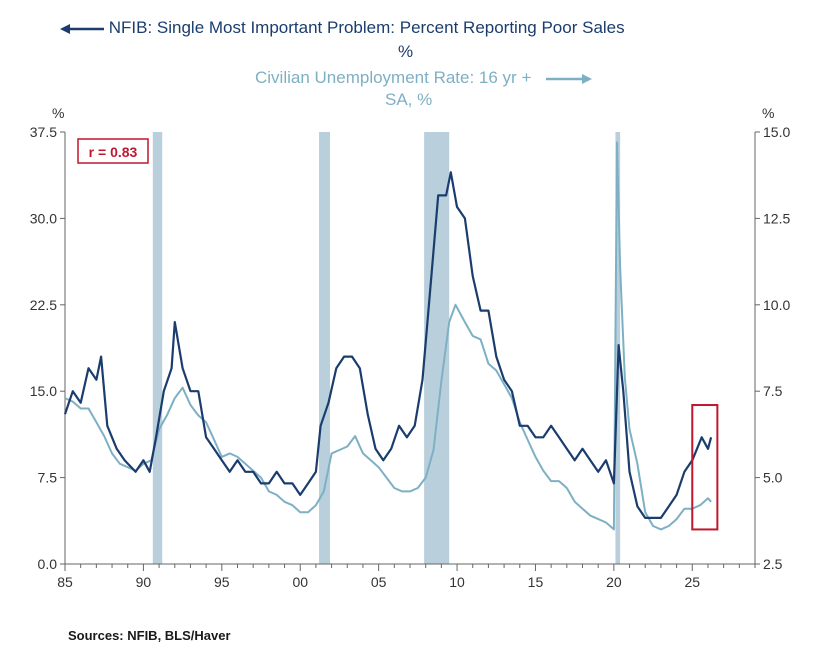 This screenshot has width=829, height=651. I want to click on annotation-box, so click(113, 151).